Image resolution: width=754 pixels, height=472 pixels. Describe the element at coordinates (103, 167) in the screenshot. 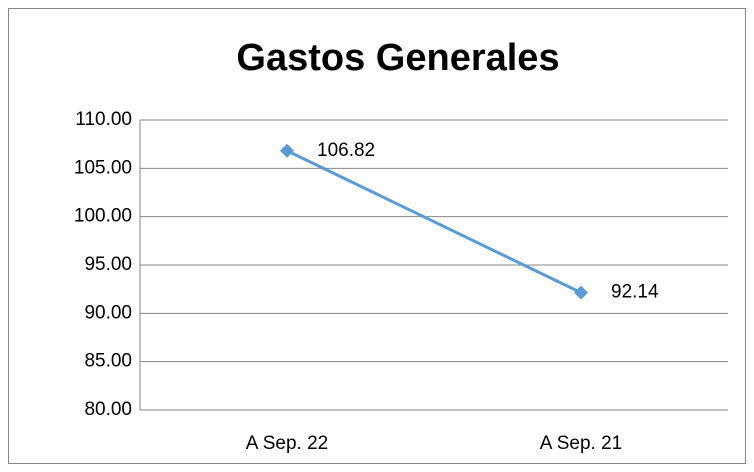

I see `y-tick-label: 105.00` at that location.